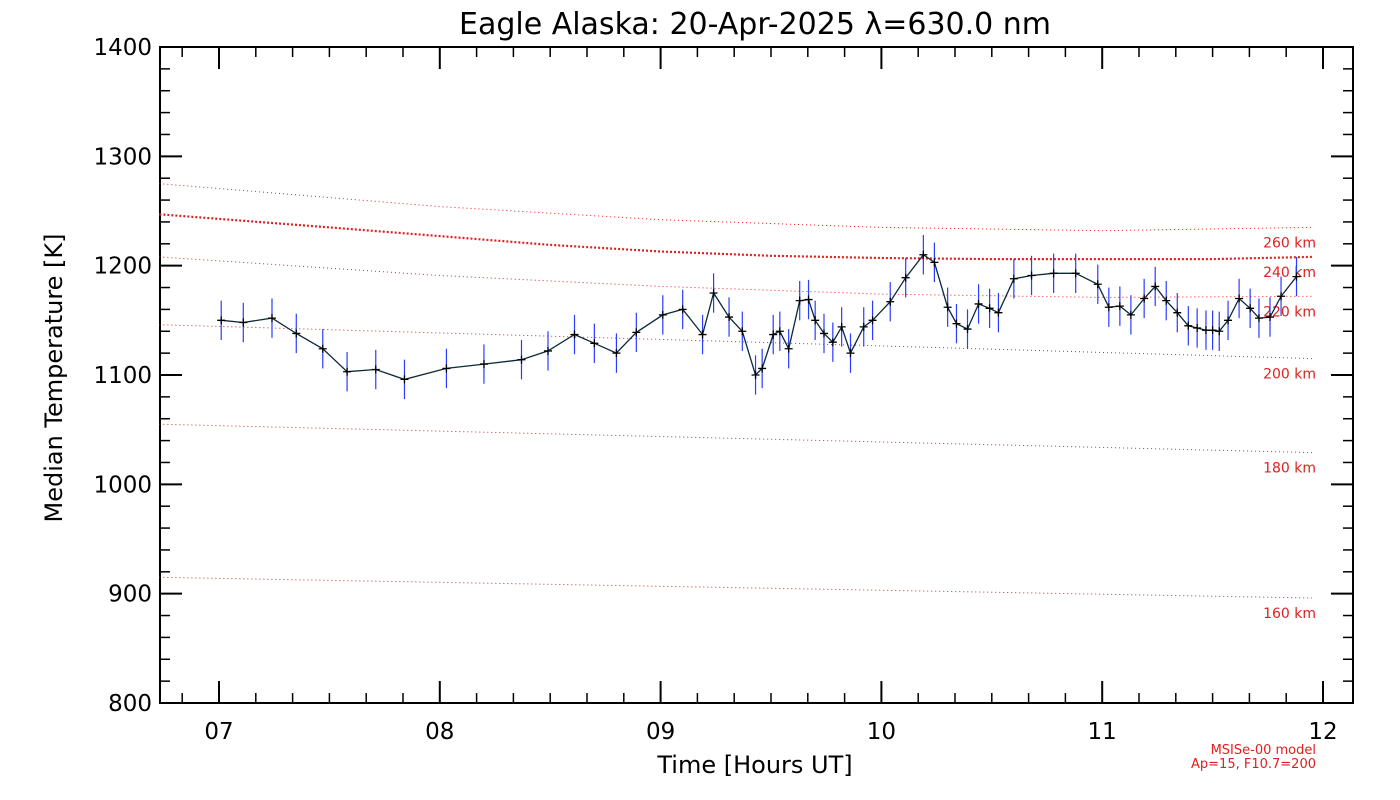 This screenshot has width=1400, height=800. Describe the element at coordinates (439, 732) in the screenshot. I see `x-tick-label: 08` at that location.